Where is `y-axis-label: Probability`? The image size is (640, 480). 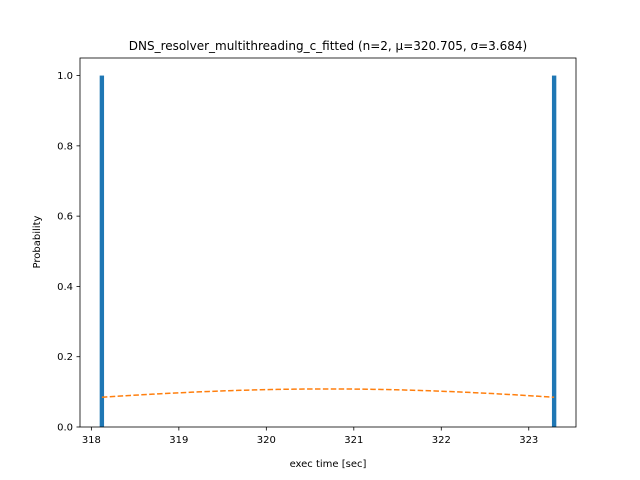 y-axis-label: Probability is located at coordinates (37, 241).